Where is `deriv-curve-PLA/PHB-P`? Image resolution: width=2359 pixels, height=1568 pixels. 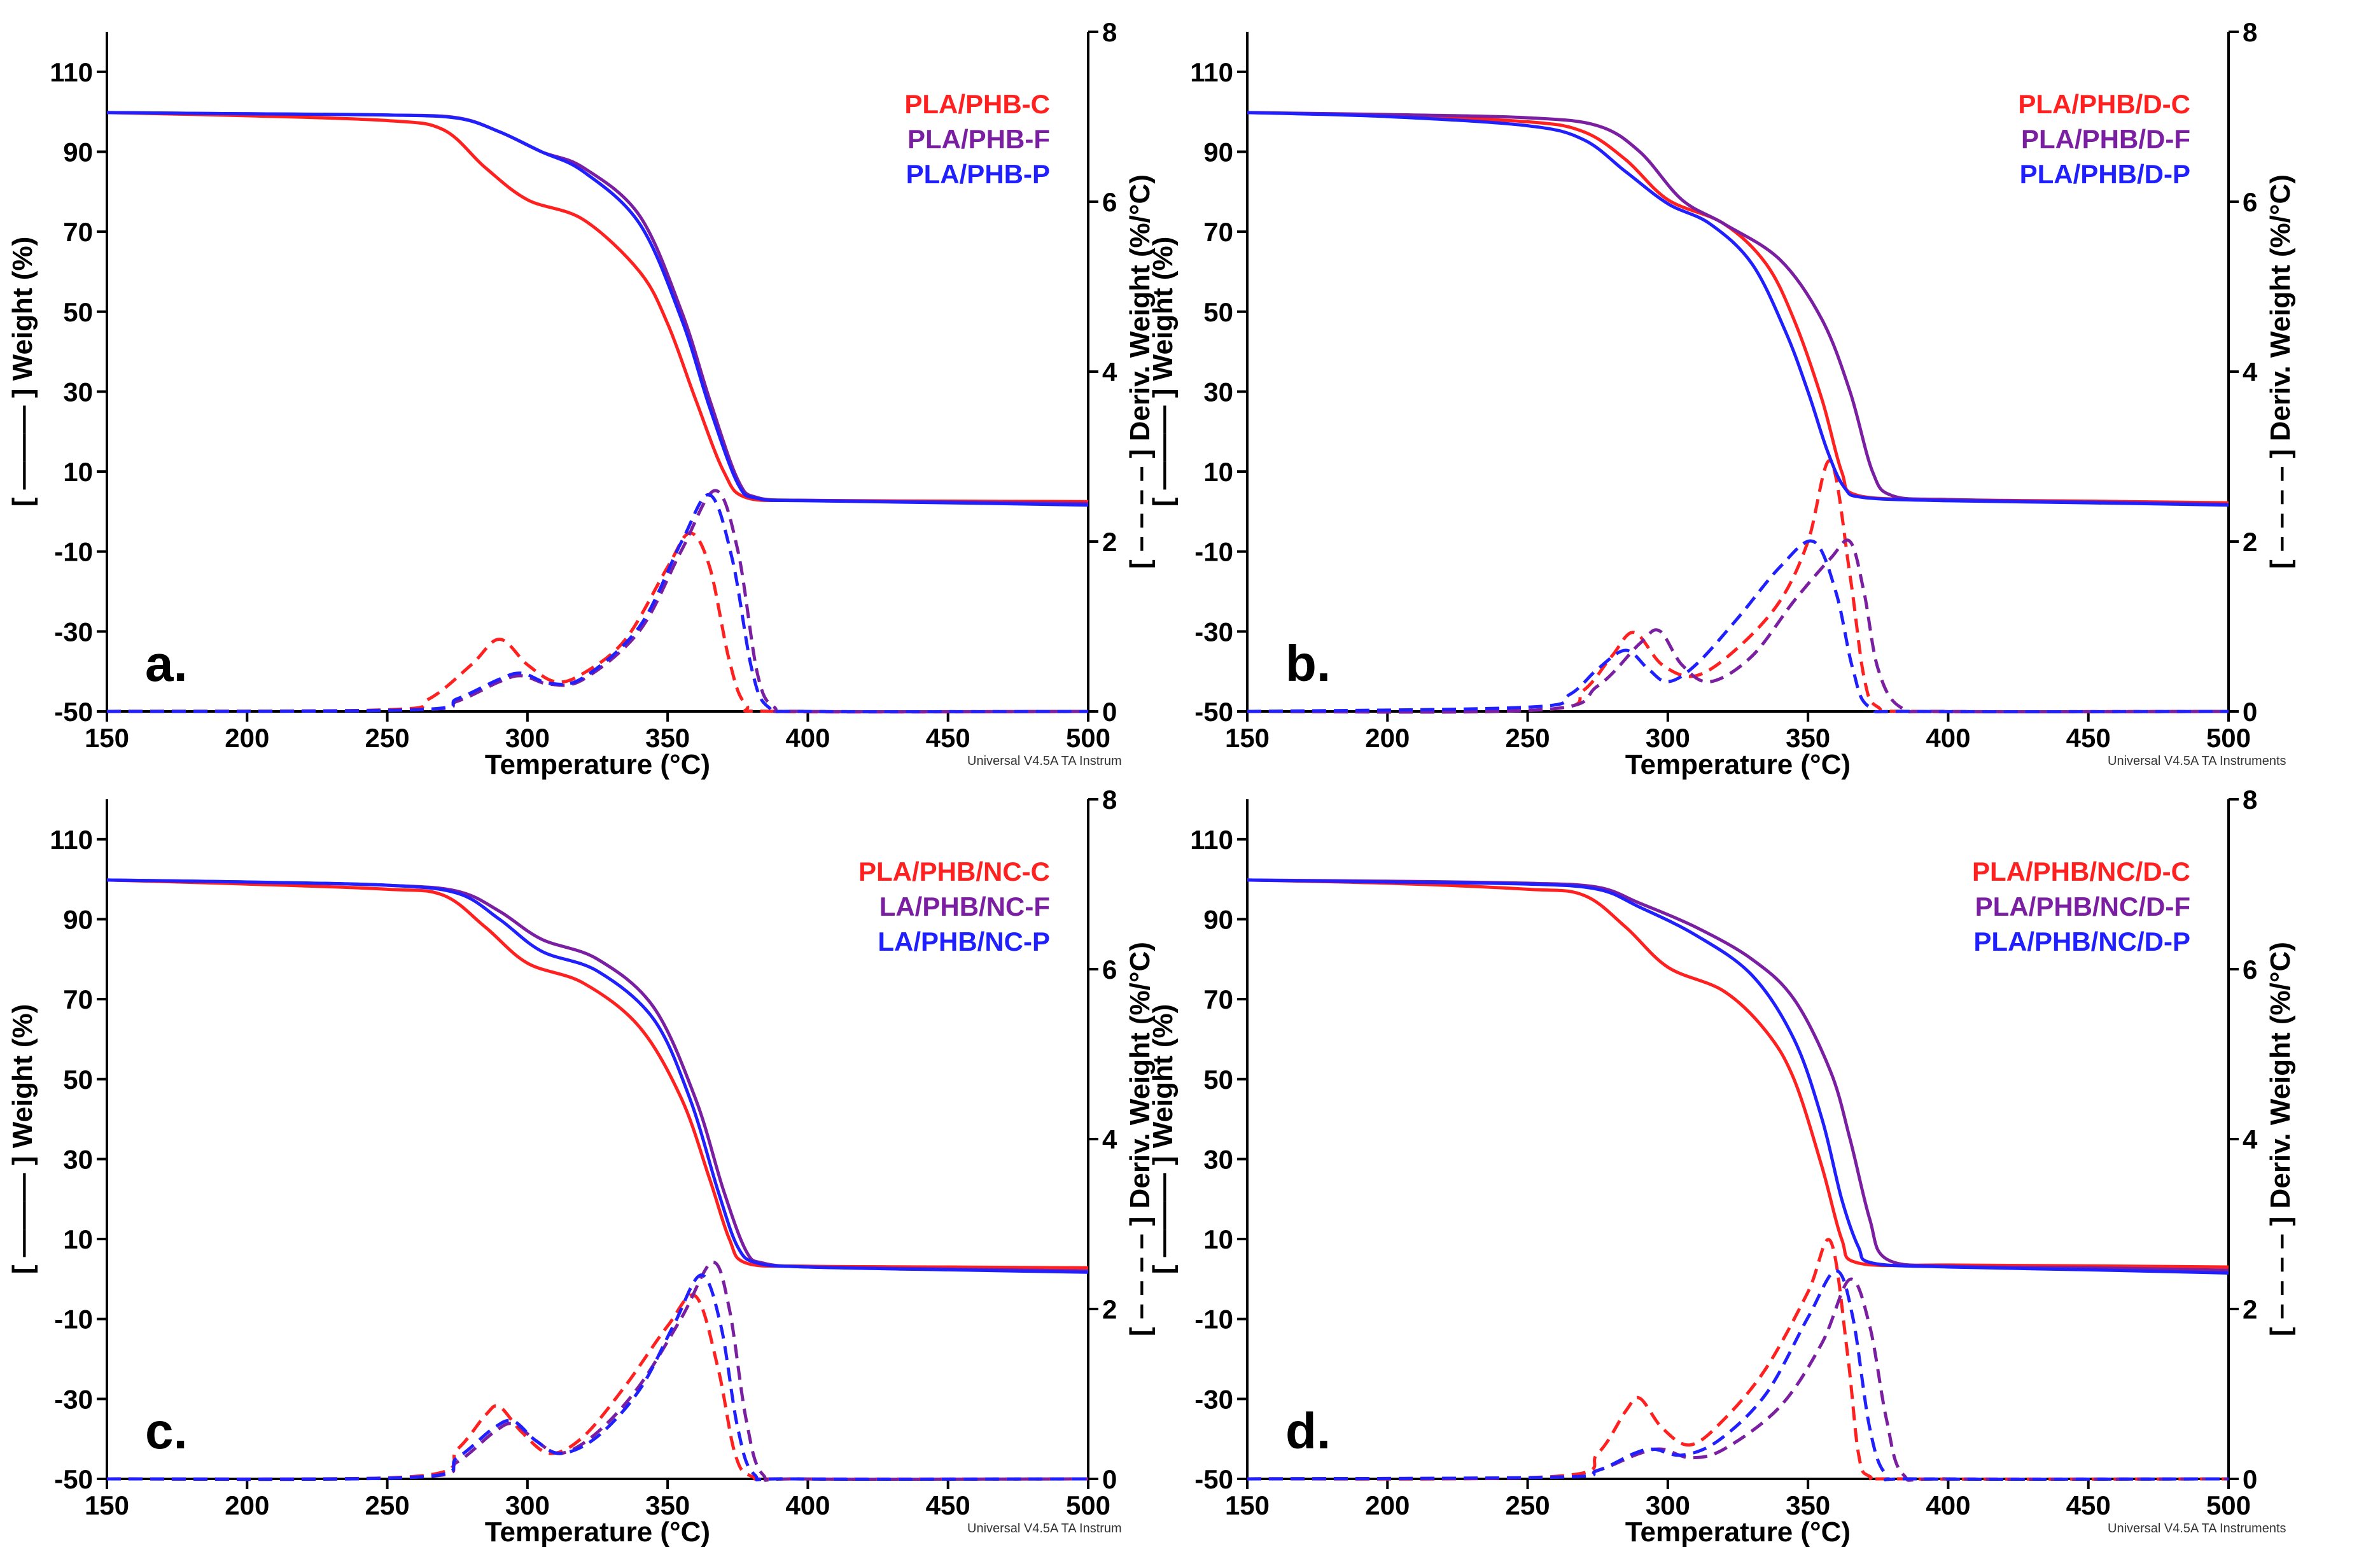 deriv-curve-PLA/PHB-P is located at coordinates (597, 603).